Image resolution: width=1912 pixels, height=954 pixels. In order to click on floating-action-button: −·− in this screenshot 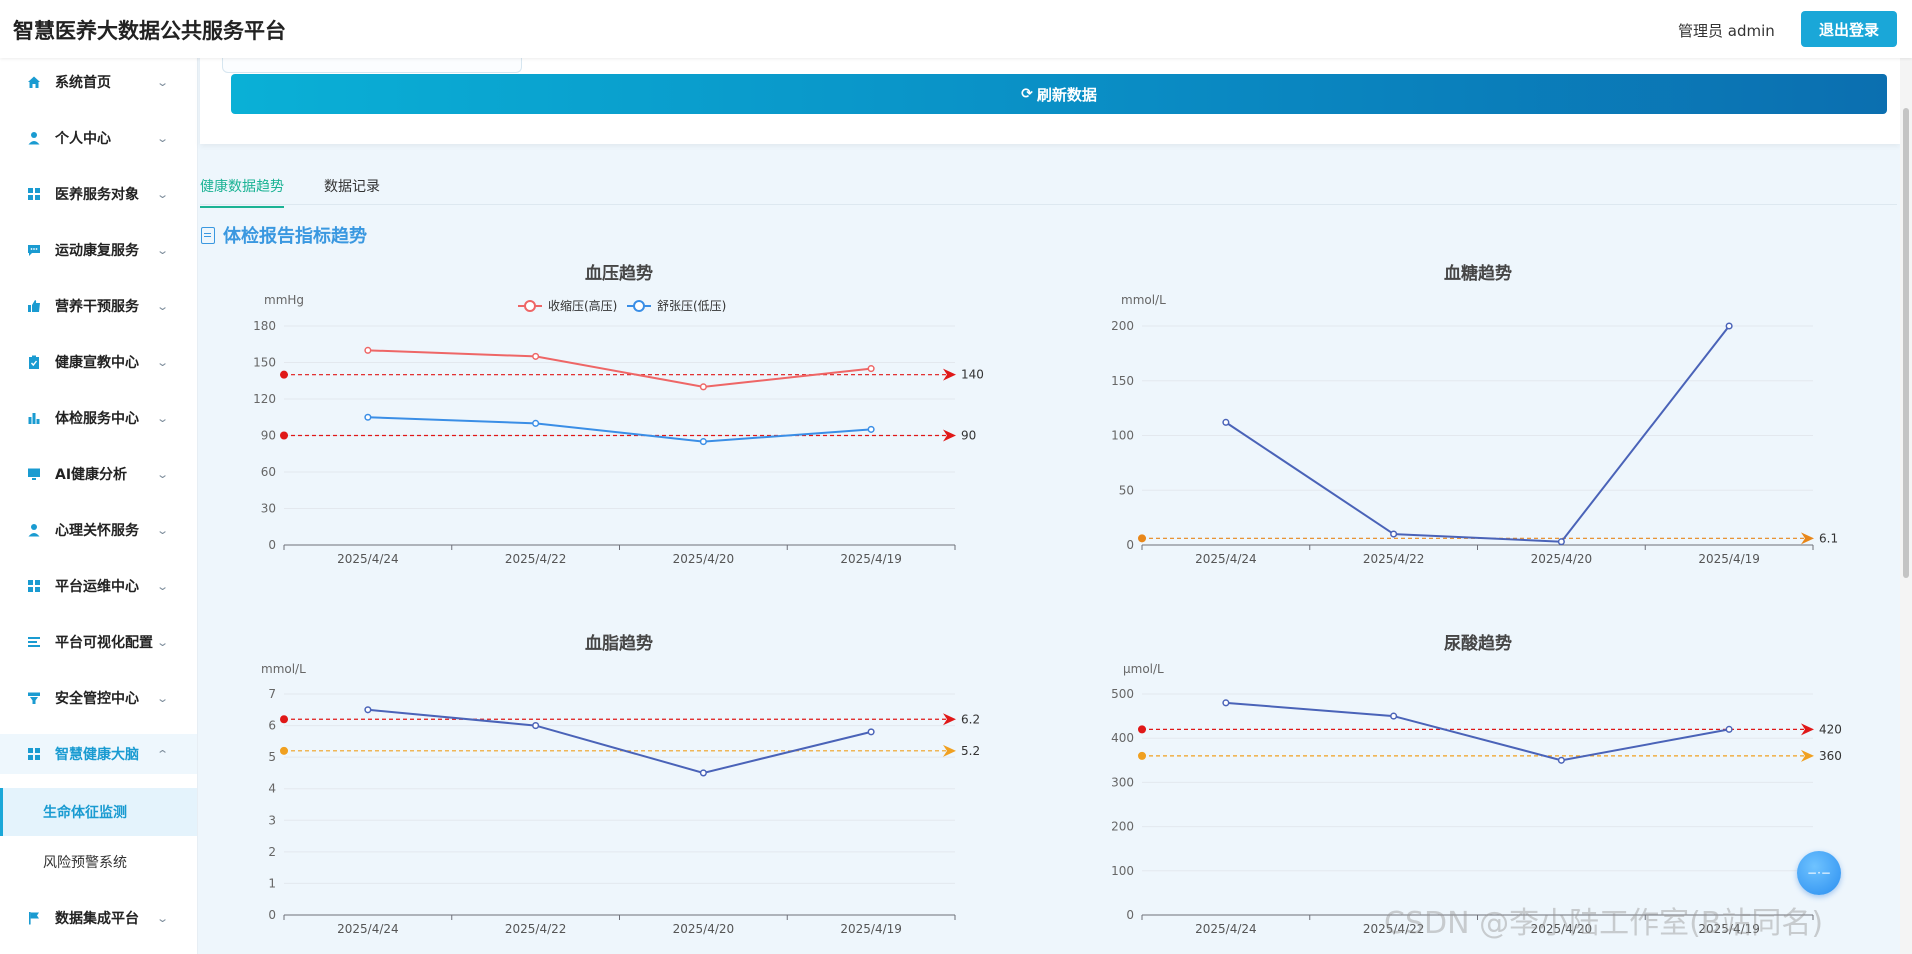, I will do `click(1819, 873)`.